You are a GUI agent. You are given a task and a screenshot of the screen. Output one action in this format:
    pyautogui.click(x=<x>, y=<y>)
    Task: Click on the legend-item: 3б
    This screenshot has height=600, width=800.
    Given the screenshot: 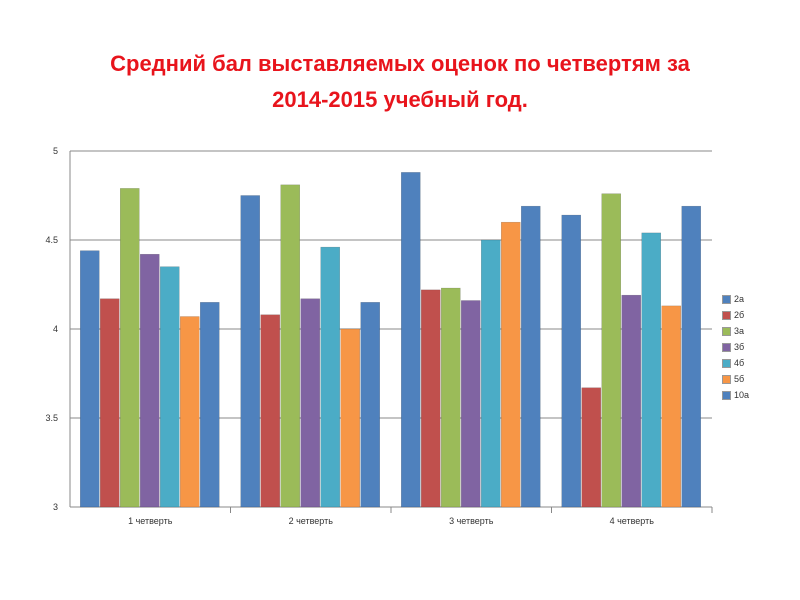 What is the action you would take?
    pyautogui.click(x=735, y=347)
    